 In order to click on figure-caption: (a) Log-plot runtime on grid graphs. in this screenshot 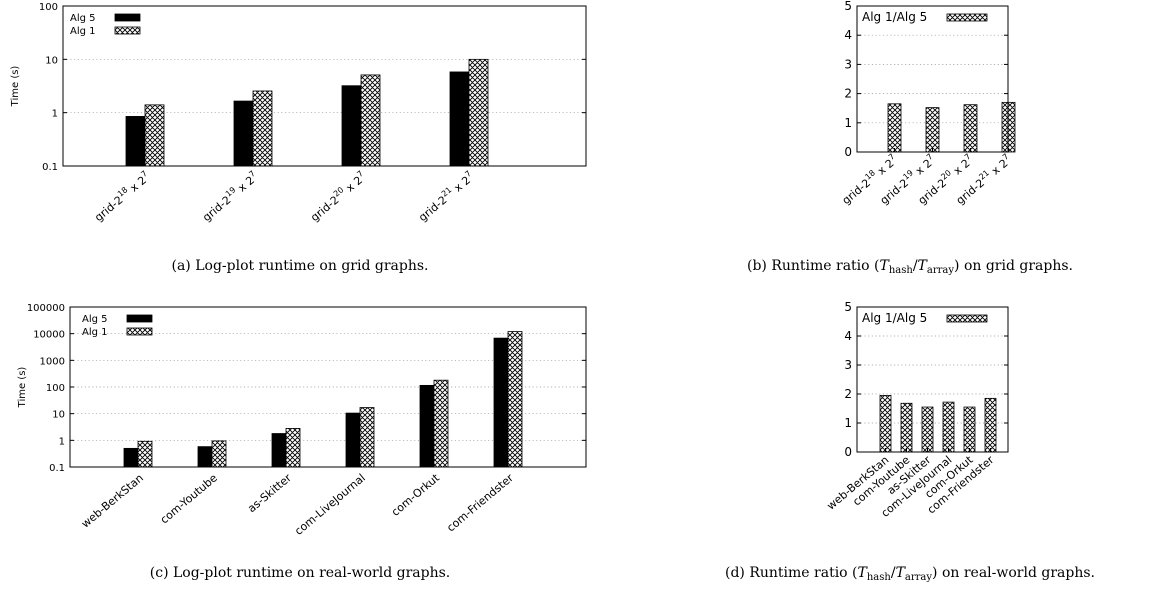, I will do `click(300, 266)`.